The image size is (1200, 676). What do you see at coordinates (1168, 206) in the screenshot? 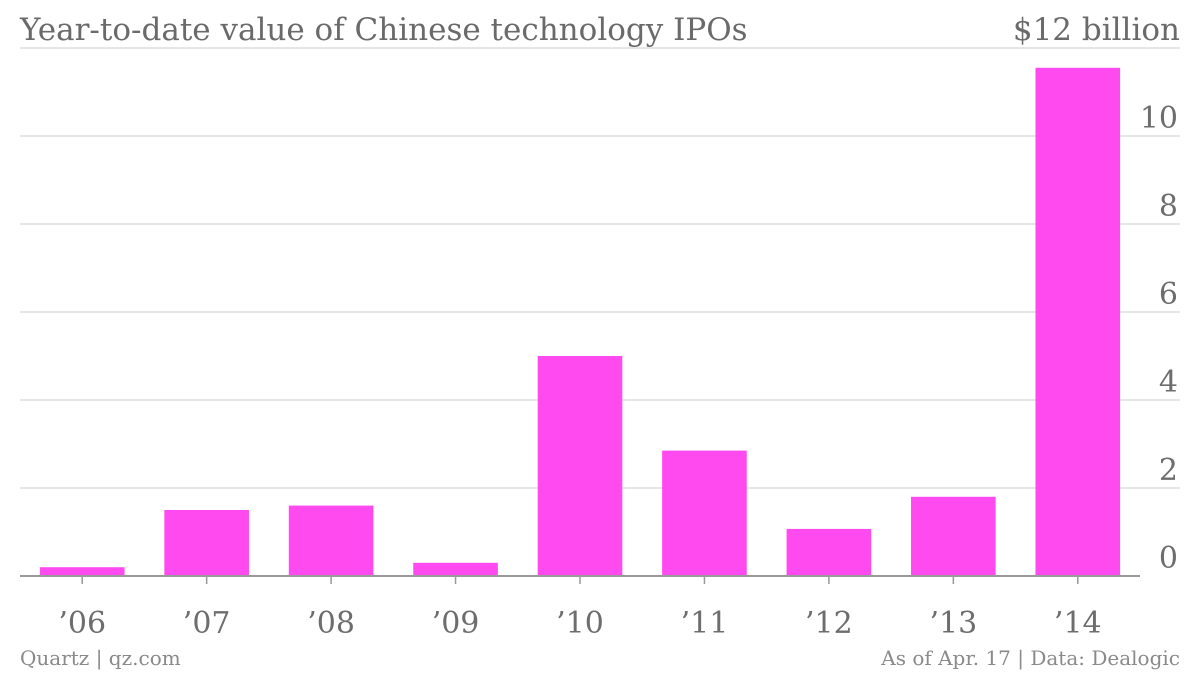
I see `y-tick-label: 8` at bounding box center [1168, 206].